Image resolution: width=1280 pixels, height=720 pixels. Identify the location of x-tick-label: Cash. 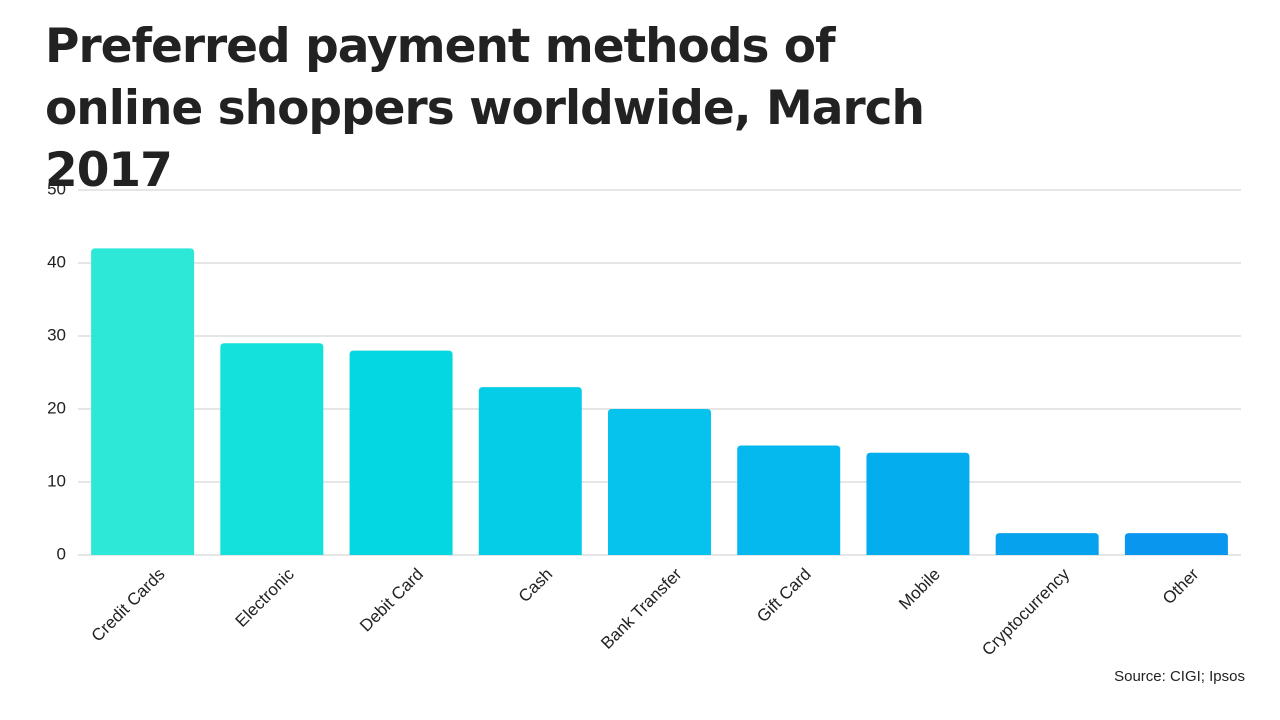
(535, 585).